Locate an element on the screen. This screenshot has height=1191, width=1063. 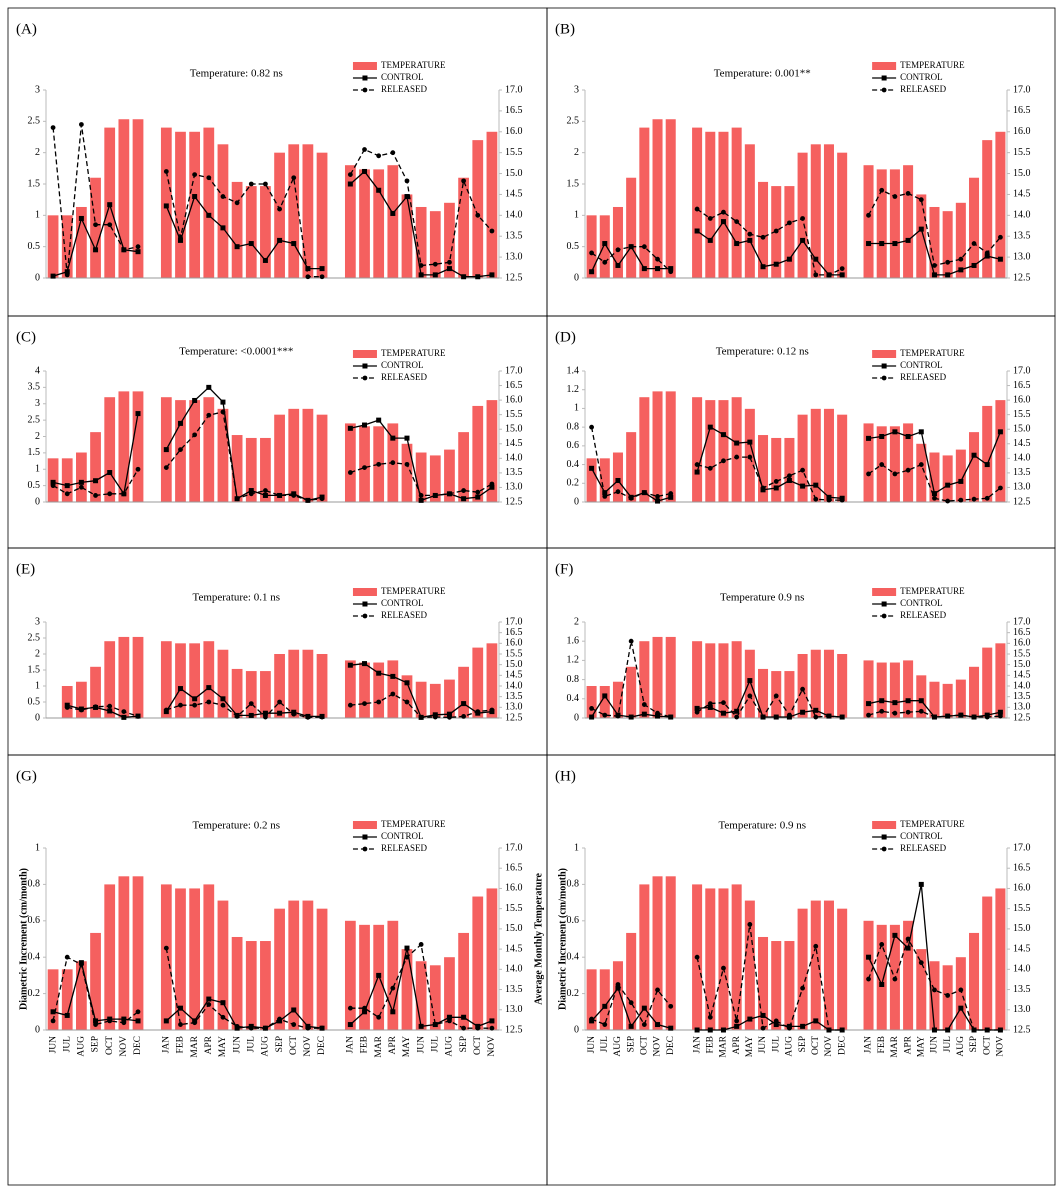
x-tick-label: JAN is located at coordinates (697, 1045).